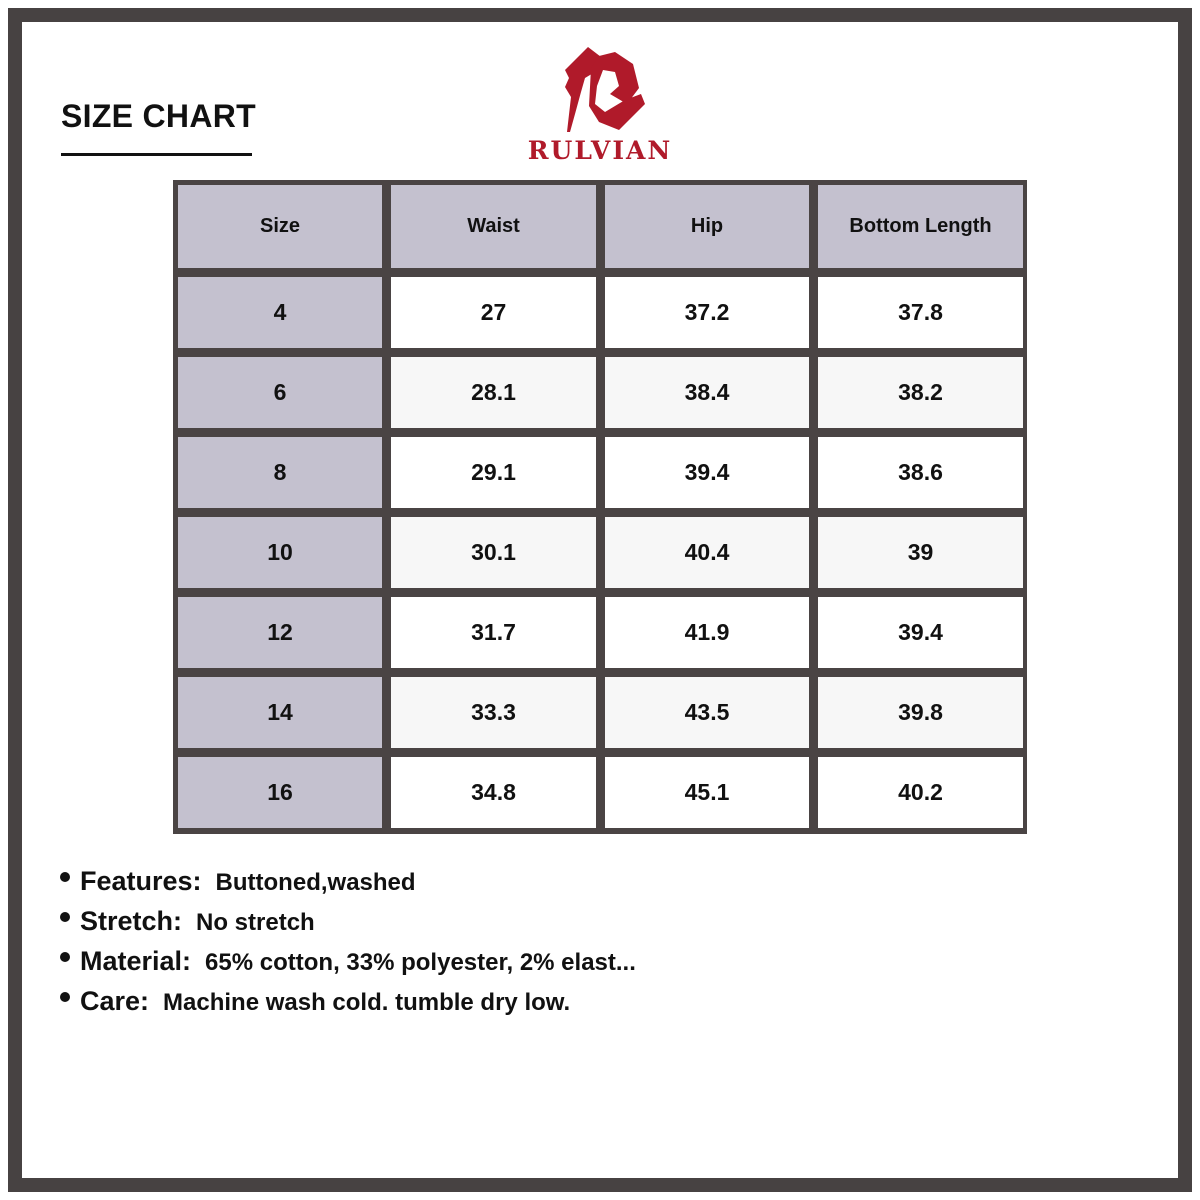 The image size is (1200, 1200). I want to click on table-cell: 38.4, so click(707, 392).